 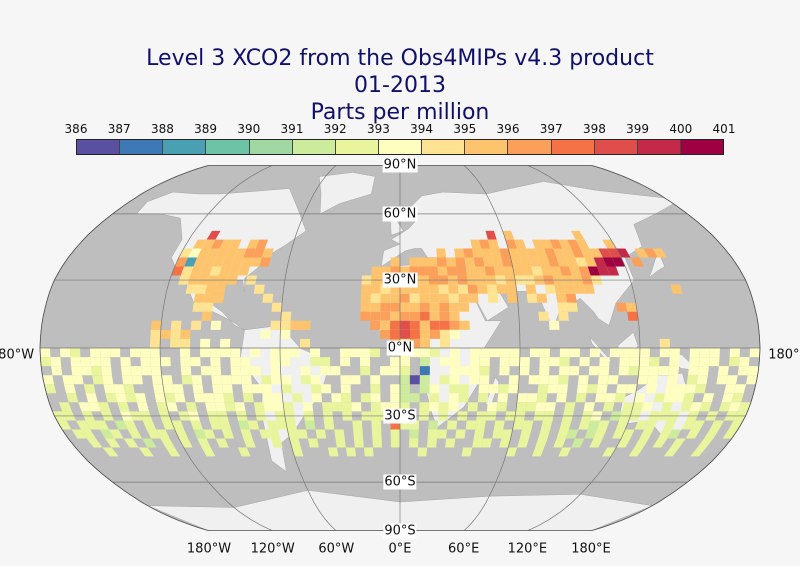 What do you see at coordinates (400, 165) in the screenshot?
I see `lat-label: 90°N` at bounding box center [400, 165].